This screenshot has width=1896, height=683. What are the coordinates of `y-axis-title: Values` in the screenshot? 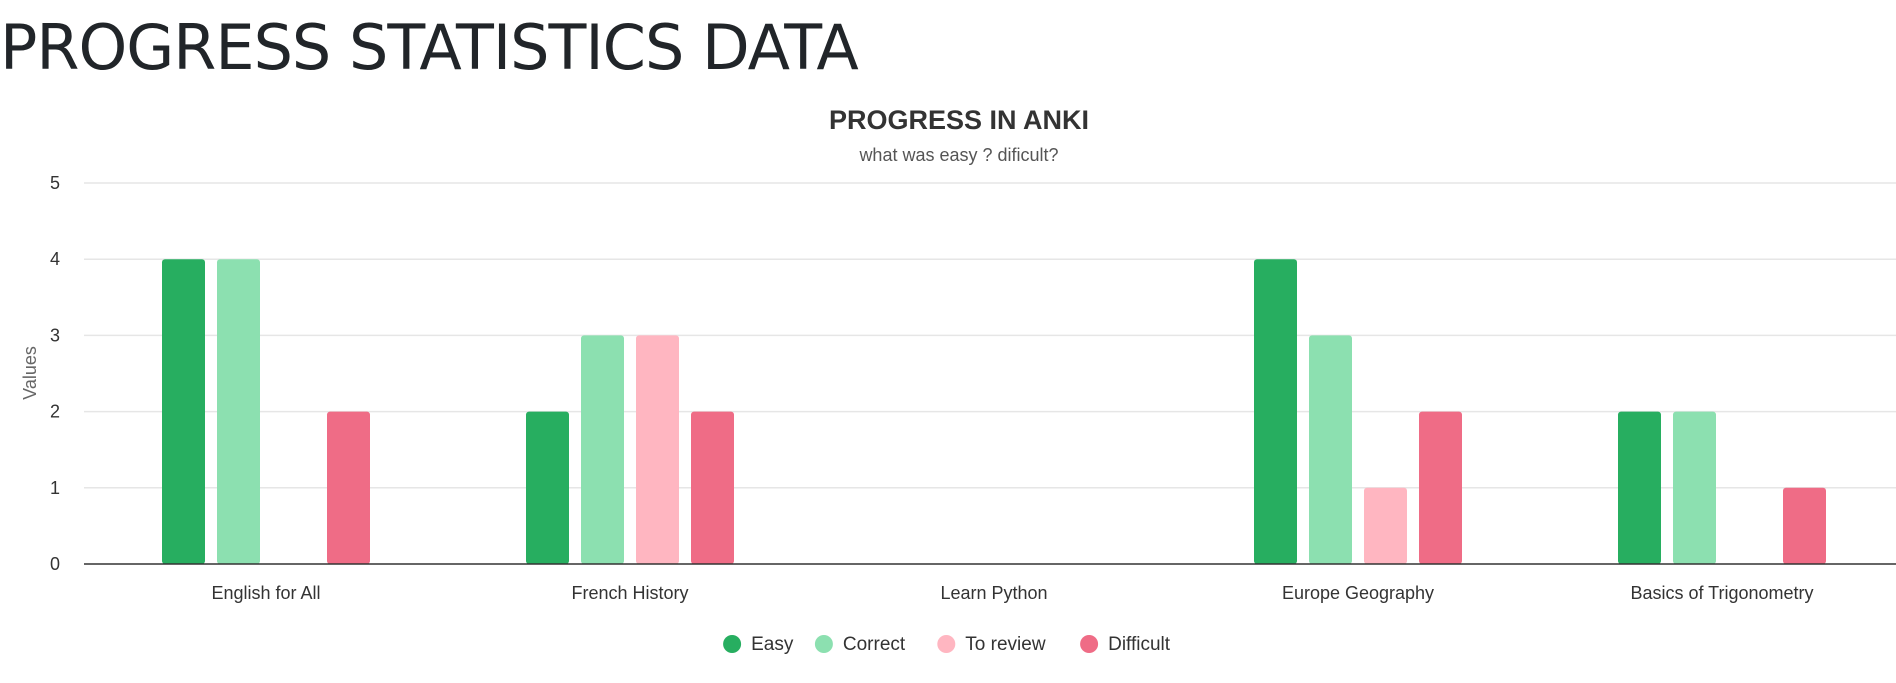 It's located at (30, 373).